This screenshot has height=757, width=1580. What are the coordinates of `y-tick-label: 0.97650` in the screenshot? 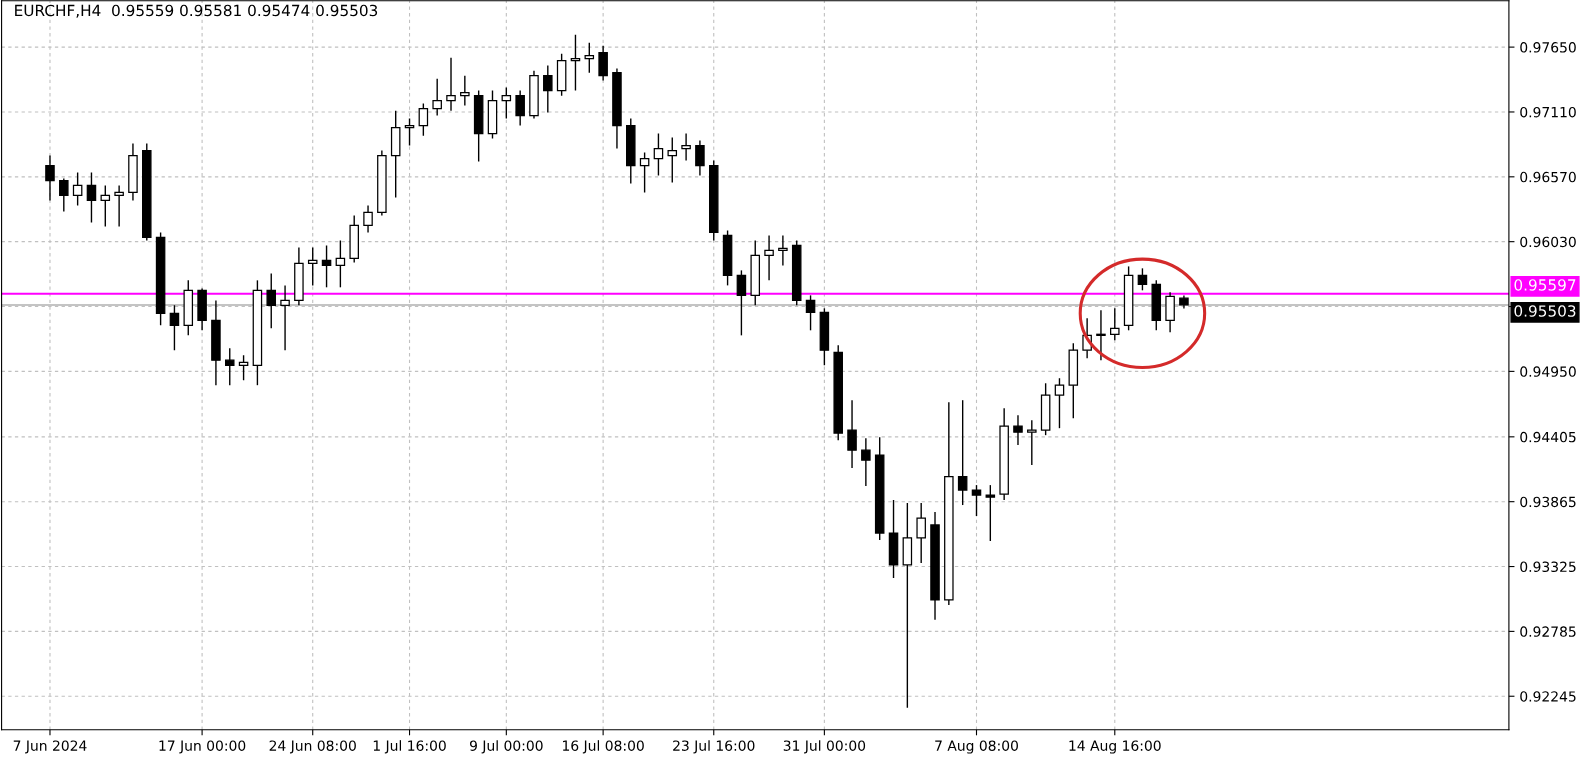 It's located at (1548, 47).